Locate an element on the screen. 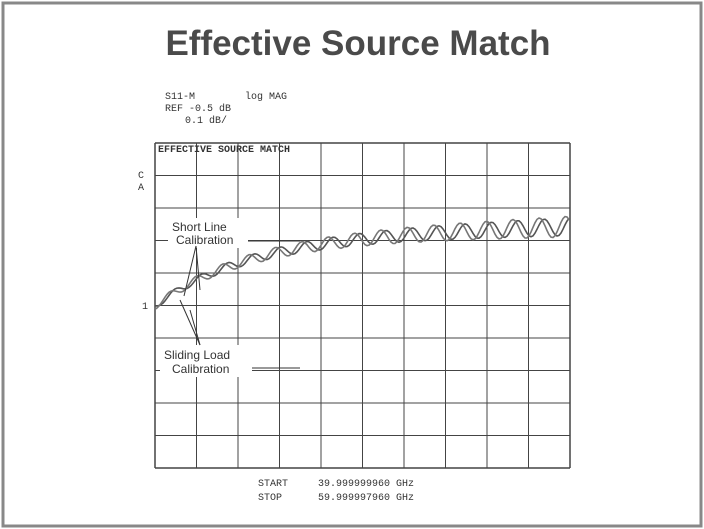 This screenshot has width=704, height=529. title: Effective Source Match is located at coordinates (357, 43).